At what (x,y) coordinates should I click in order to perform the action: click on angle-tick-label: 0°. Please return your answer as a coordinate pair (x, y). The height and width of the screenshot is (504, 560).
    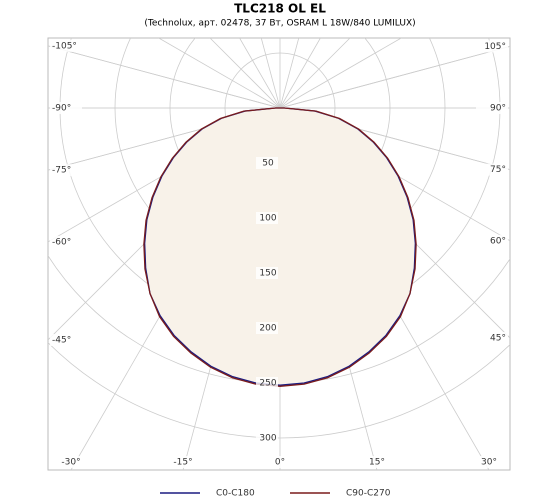
    Looking at the image, I should click on (280, 463).